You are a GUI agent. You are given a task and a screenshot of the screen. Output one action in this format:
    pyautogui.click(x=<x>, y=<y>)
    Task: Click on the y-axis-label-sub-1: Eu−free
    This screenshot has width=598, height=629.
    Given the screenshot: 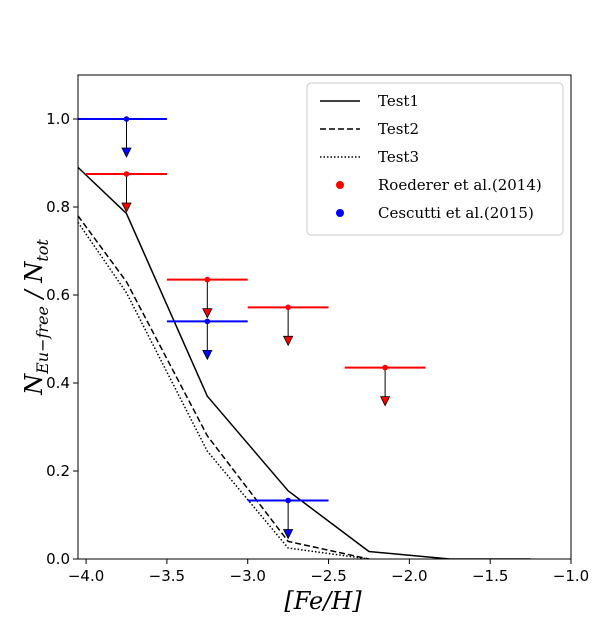 What is the action you would take?
    pyautogui.click(x=42, y=340)
    